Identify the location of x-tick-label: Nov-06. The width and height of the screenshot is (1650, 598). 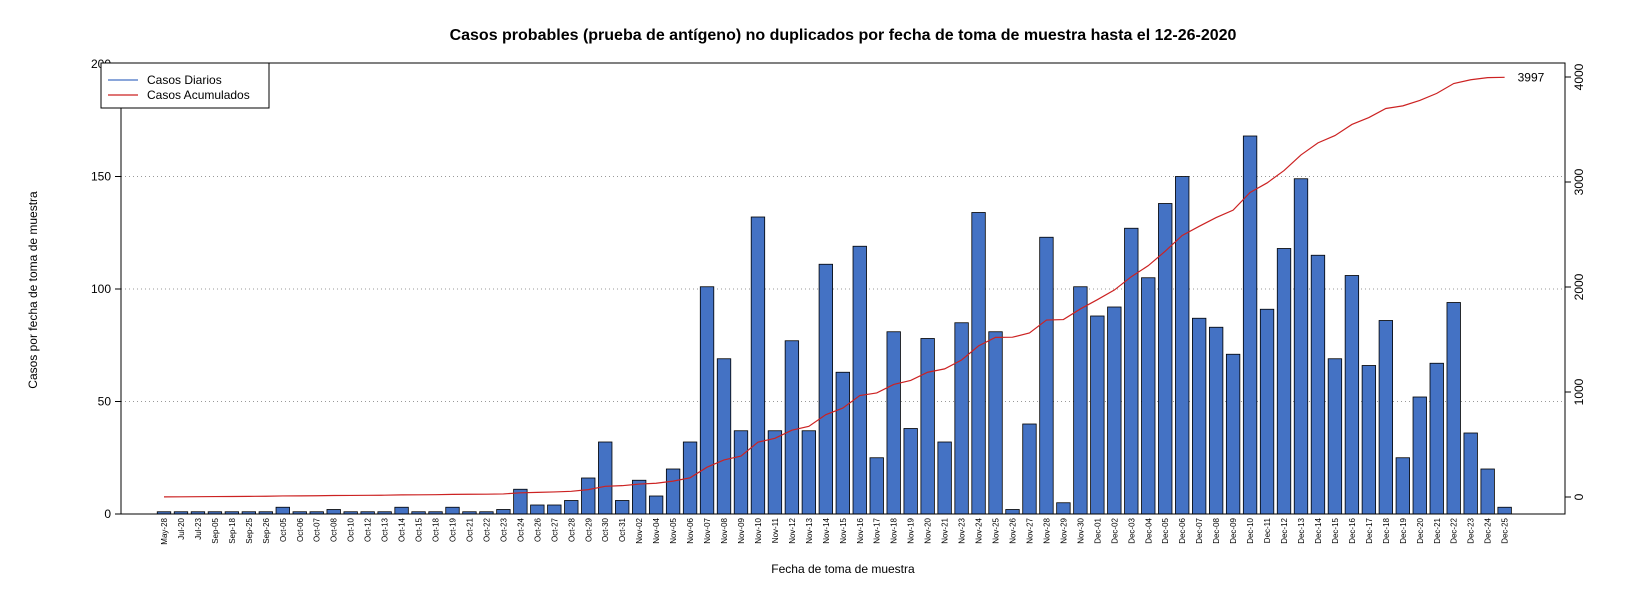
(690, 530).